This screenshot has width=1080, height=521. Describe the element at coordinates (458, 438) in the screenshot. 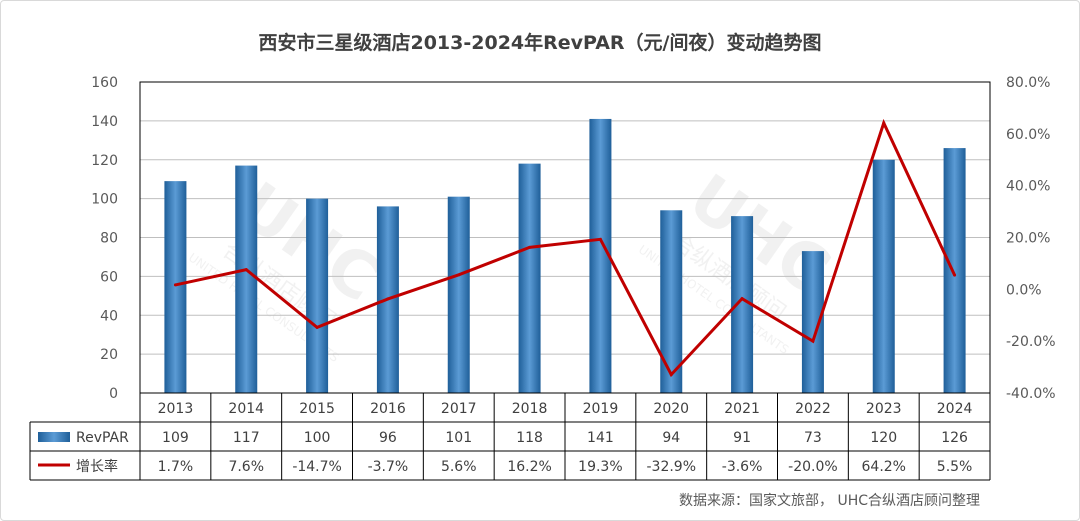

I see `data-label-revpar: 101` at that location.